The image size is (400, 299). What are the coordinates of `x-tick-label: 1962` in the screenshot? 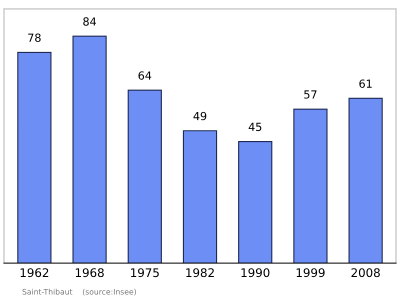 It's located at (34, 273).